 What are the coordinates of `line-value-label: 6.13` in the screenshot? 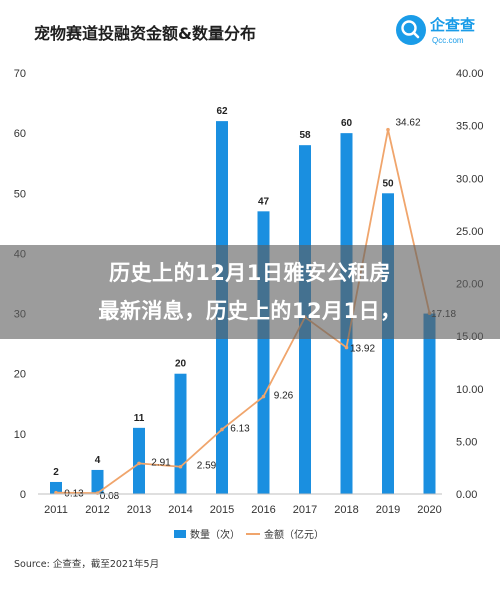 It's located at (240, 428).